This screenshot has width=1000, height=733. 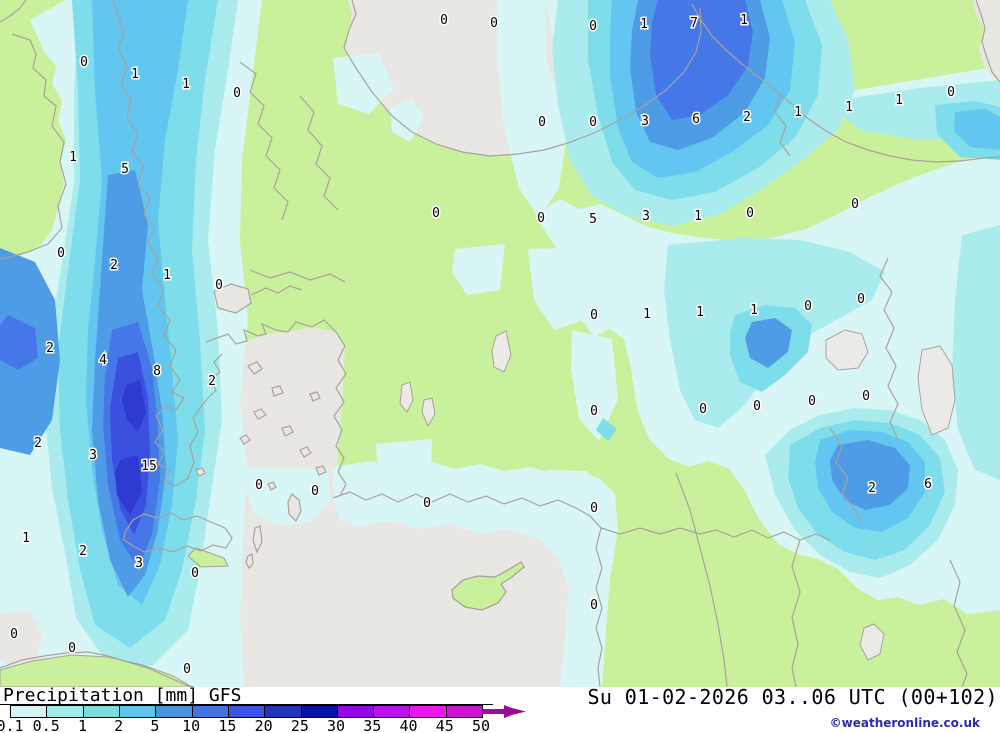 What do you see at coordinates (889, 349) in the screenshot?
I see `turkey-iran-border` at bounding box center [889, 349].